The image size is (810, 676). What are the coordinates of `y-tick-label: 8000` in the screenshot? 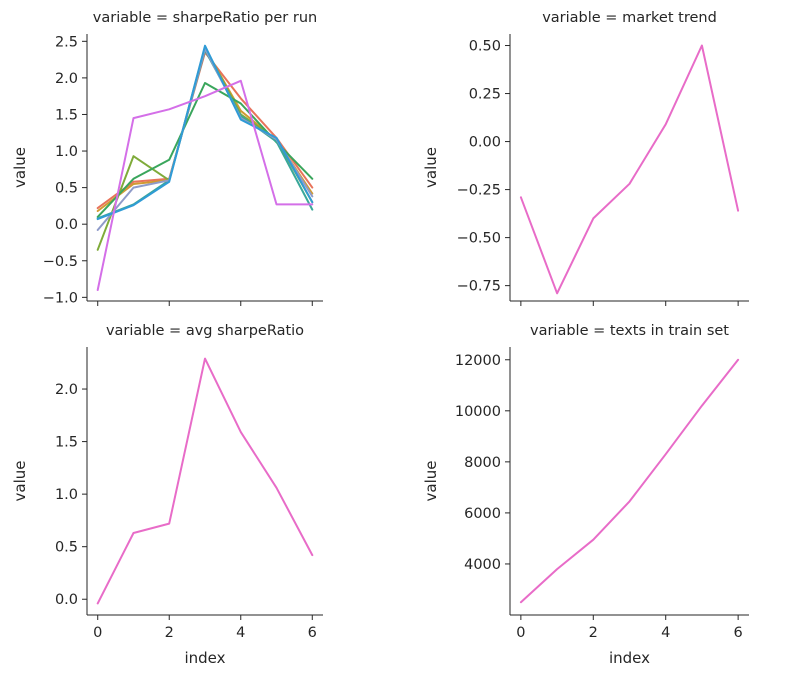 It's located at (482, 463).